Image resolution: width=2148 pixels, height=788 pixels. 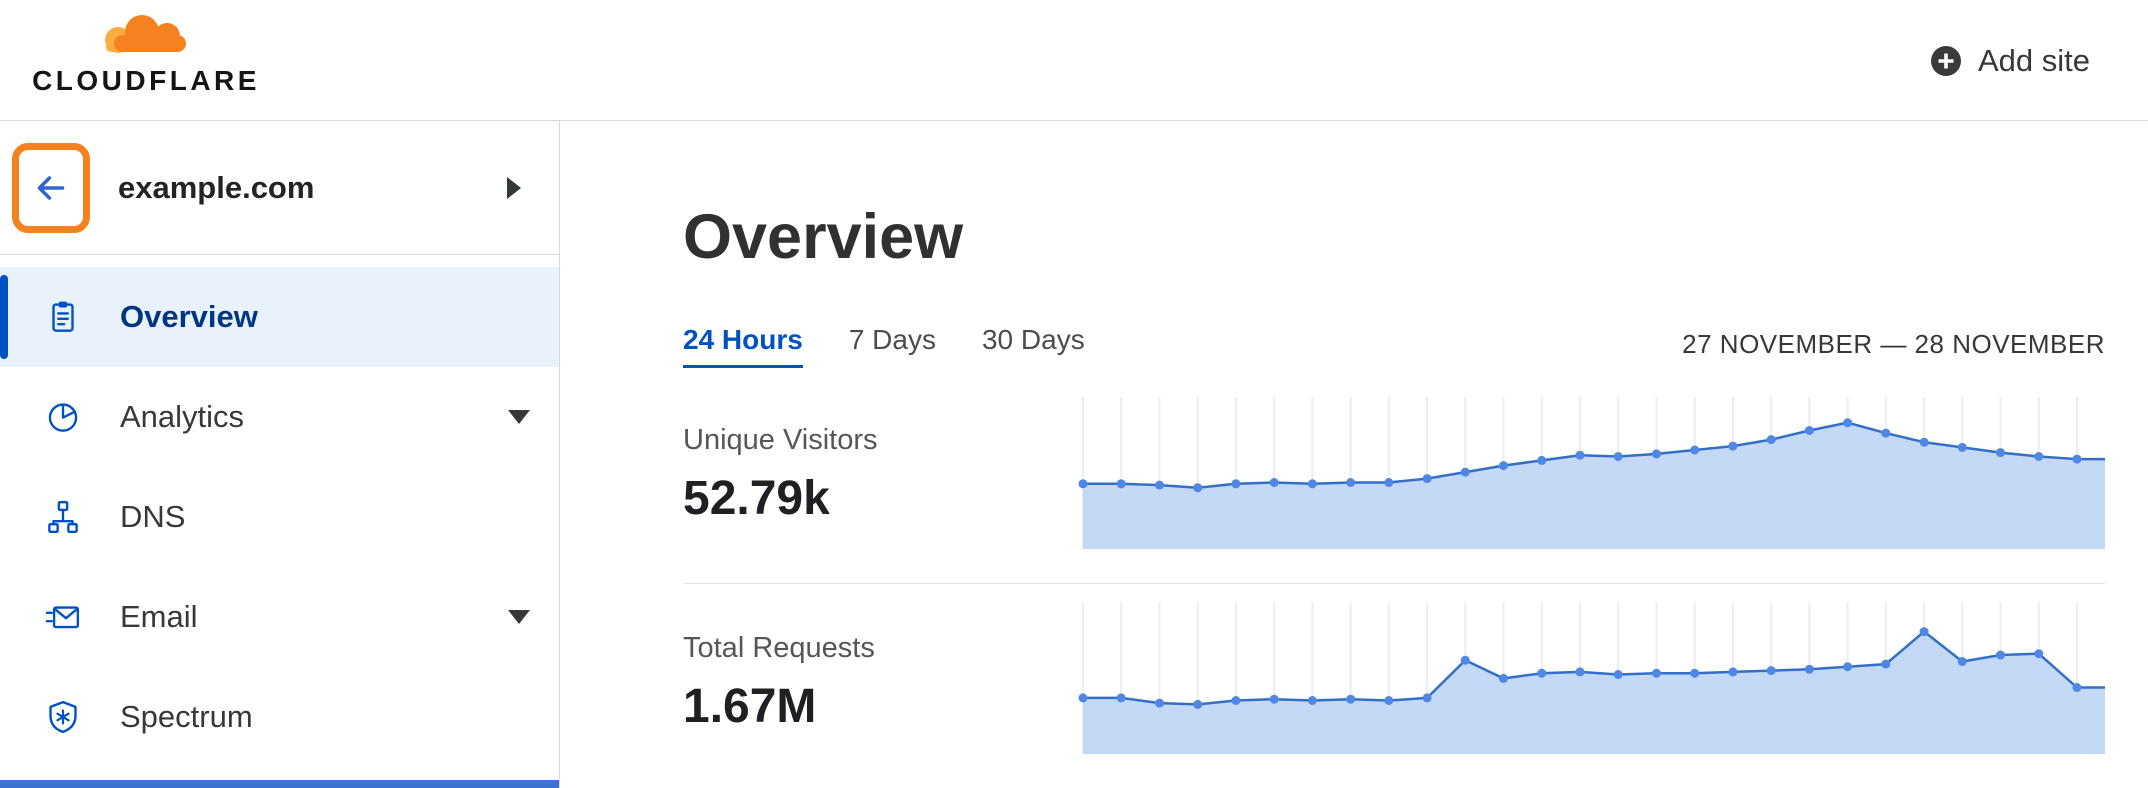 What do you see at coordinates (756, 498) in the screenshot?
I see `unique-visitors-value: 52.79k` at bounding box center [756, 498].